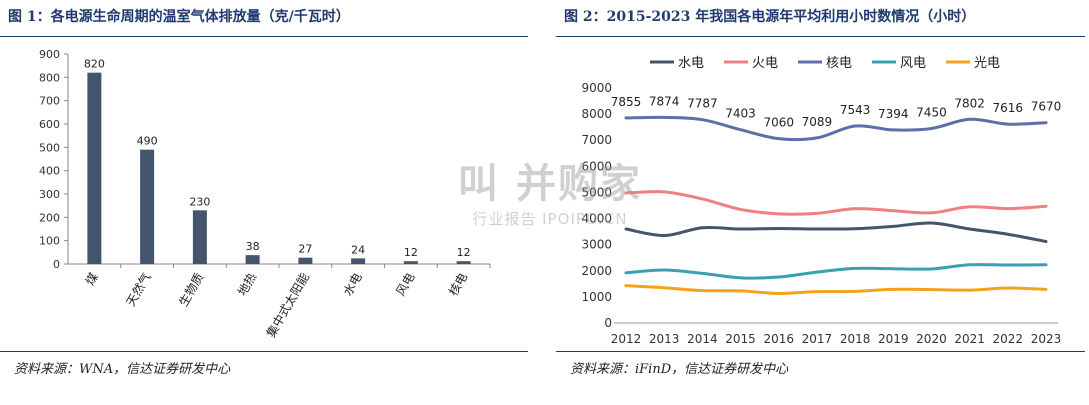 This screenshot has width=1089, height=405. Describe the element at coordinates (49, 147) in the screenshot. I see `y-tick-label: 500` at that location.